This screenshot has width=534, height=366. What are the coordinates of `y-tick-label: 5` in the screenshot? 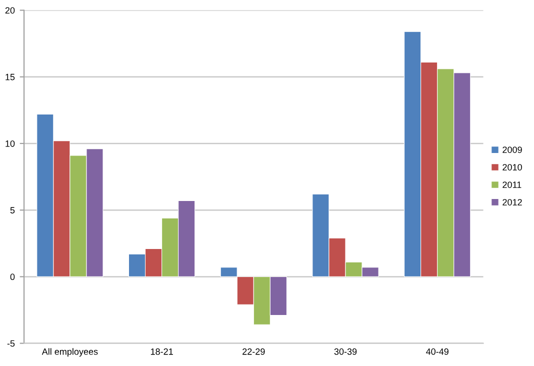 It's located at (12, 210).